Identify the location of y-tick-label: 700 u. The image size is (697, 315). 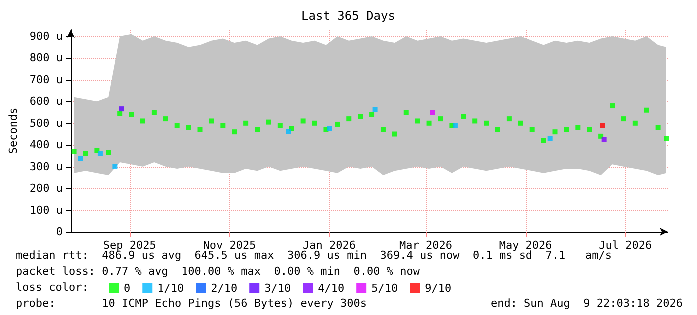
(47, 79).